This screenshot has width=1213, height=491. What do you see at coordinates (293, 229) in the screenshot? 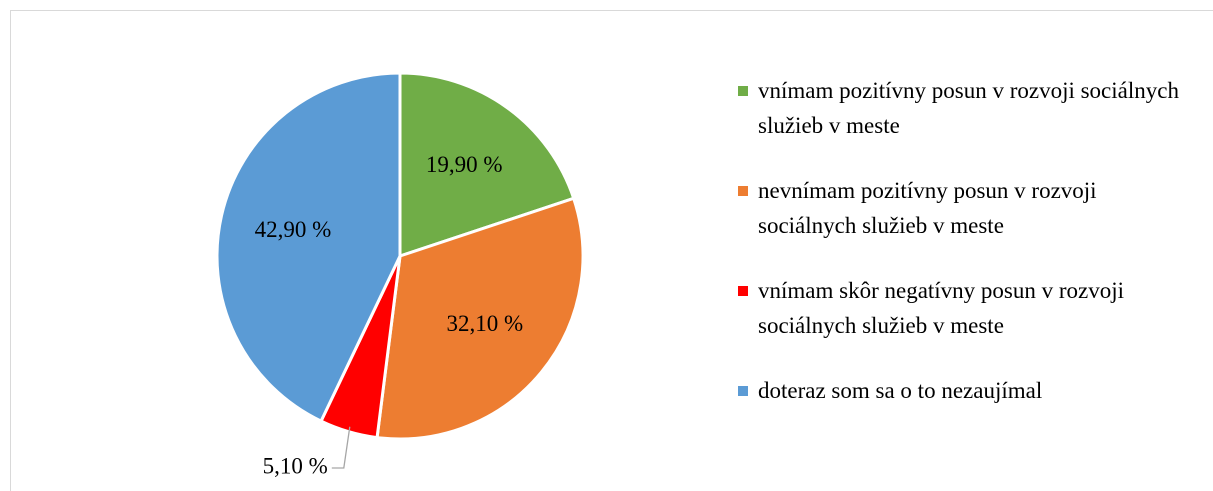
I see `data-label: 42,90 %` at bounding box center [293, 229].